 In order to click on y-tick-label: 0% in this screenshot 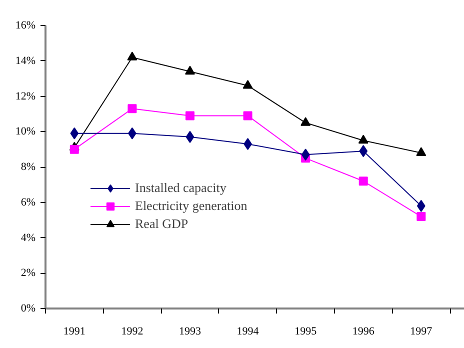, I will do `click(28, 308)`.